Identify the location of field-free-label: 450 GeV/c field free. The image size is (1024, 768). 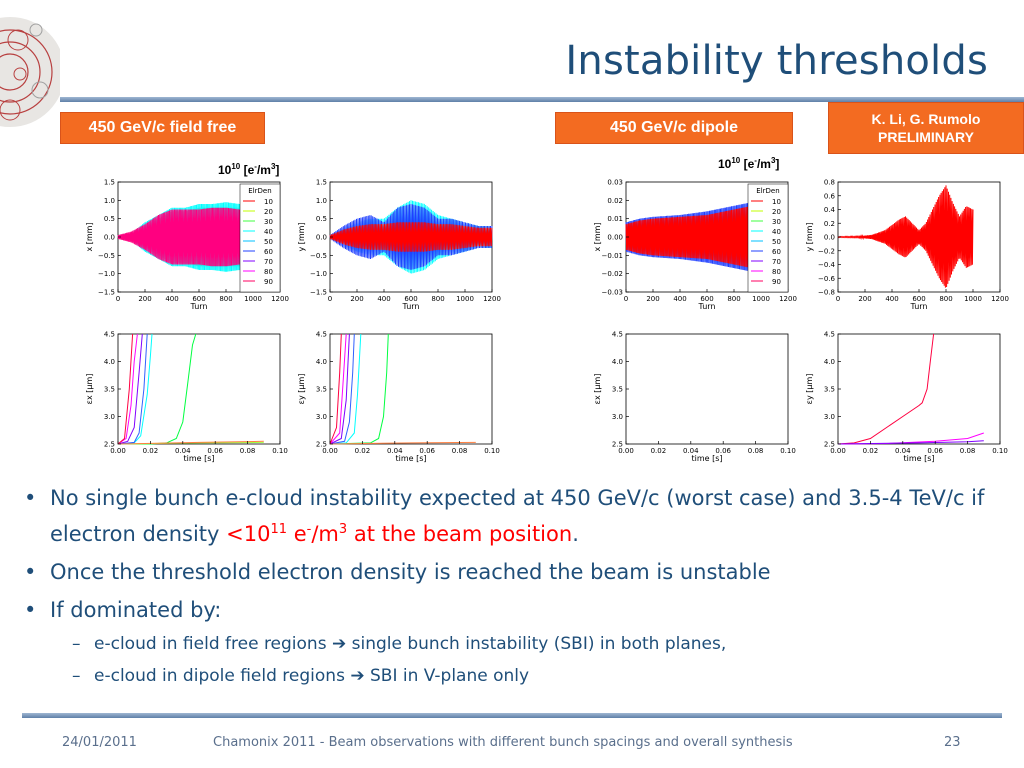
(162, 128).